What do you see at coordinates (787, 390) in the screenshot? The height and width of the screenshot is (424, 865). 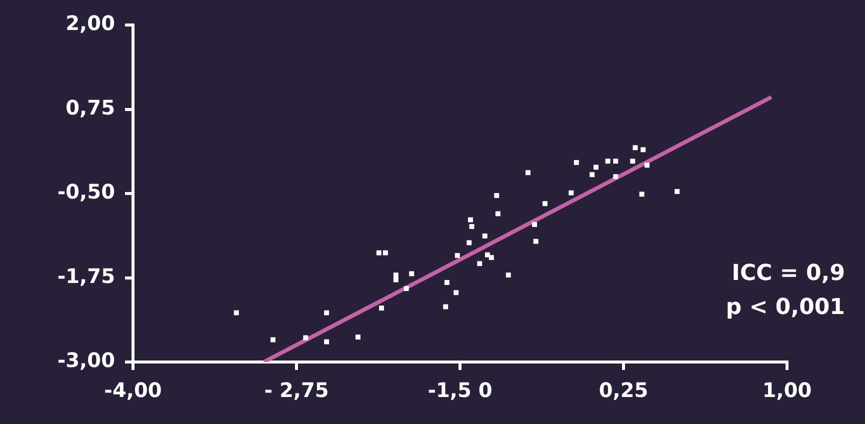 I see `x-tick-label: 1,00` at bounding box center [787, 390].